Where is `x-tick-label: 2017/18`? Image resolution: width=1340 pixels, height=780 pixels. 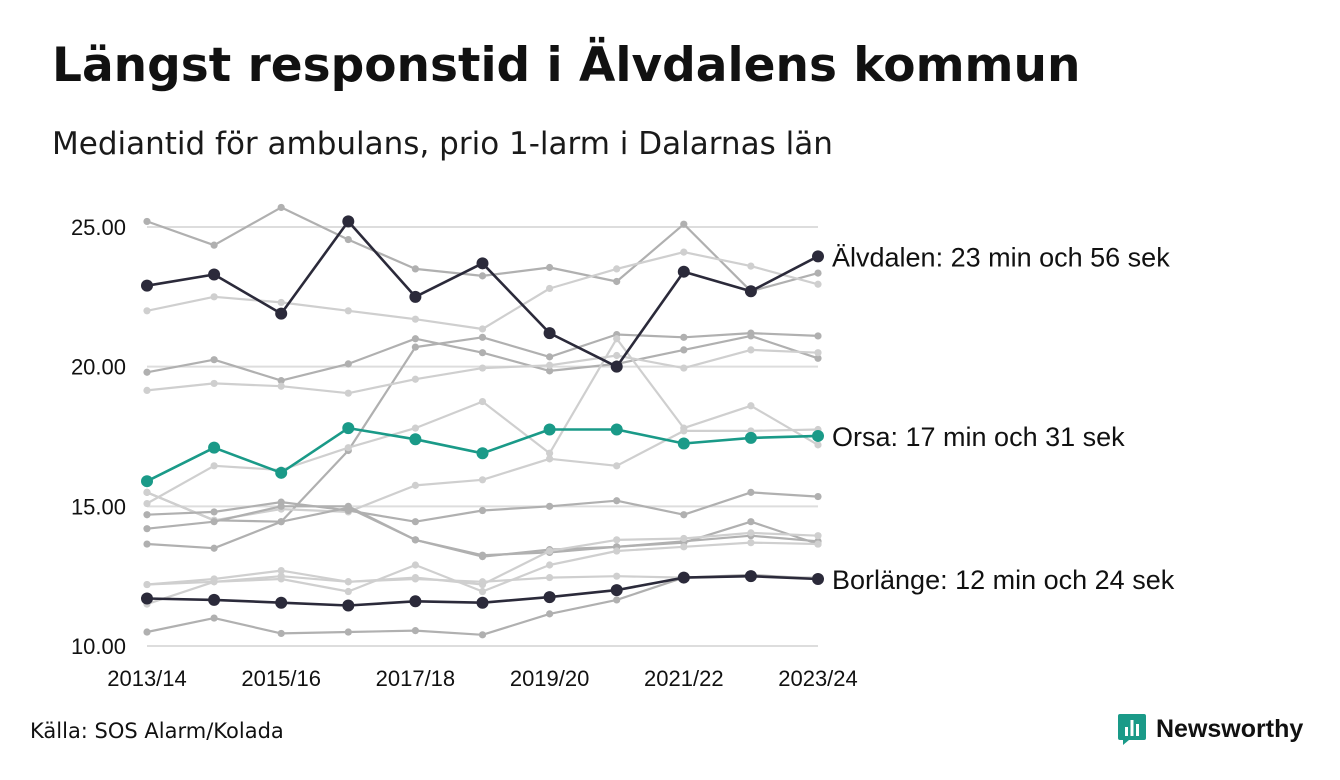 x-tick-label: 2017/18 is located at coordinates (416, 678).